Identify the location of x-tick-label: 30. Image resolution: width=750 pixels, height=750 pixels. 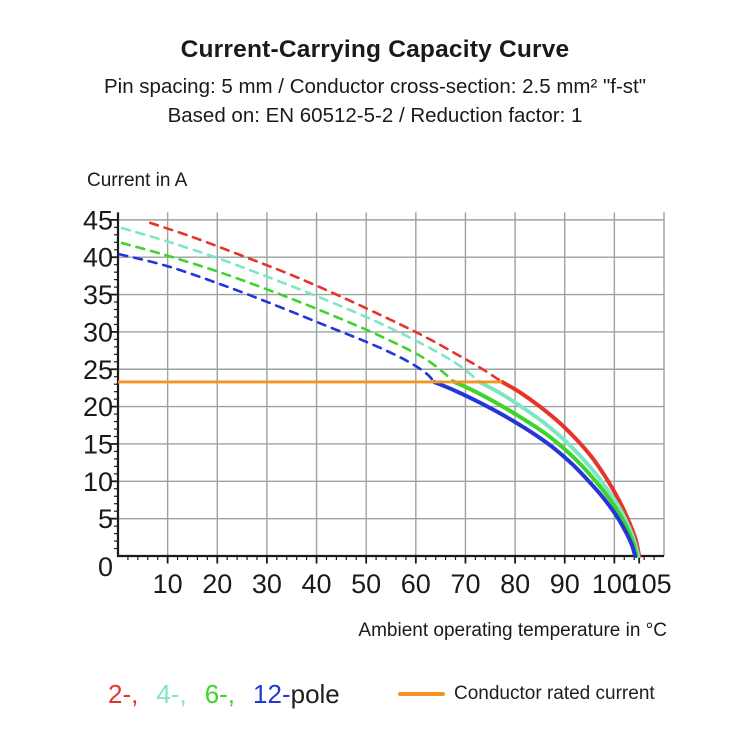
(267, 584).